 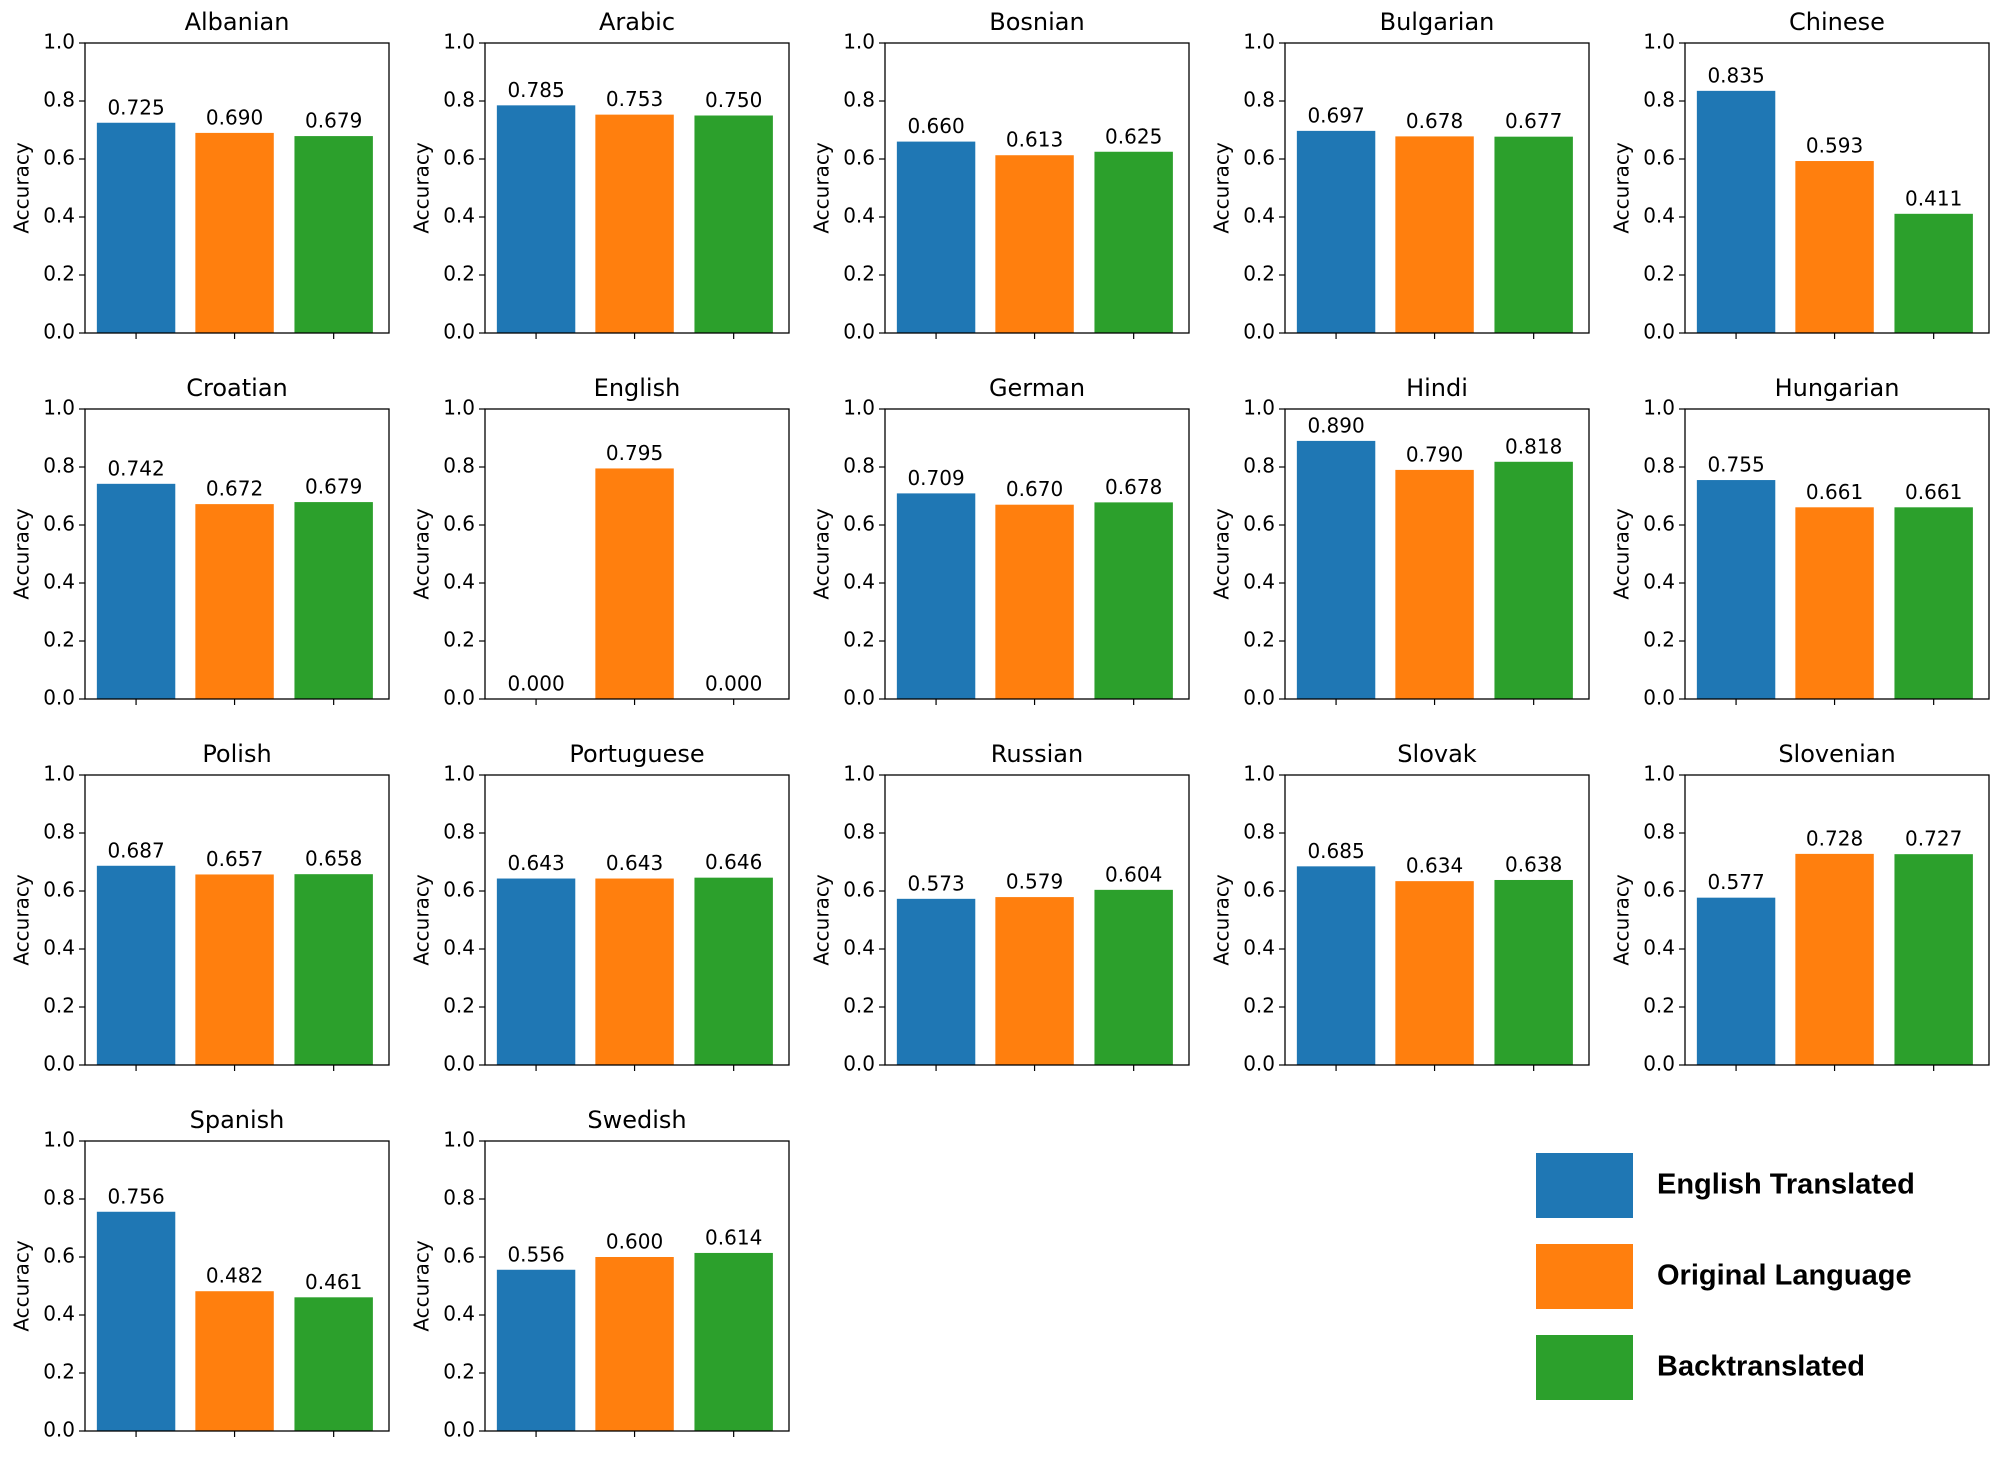 What do you see at coordinates (1533, 121) in the screenshot?
I see `value-label: 0.677` at bounding box center [1533, 121].